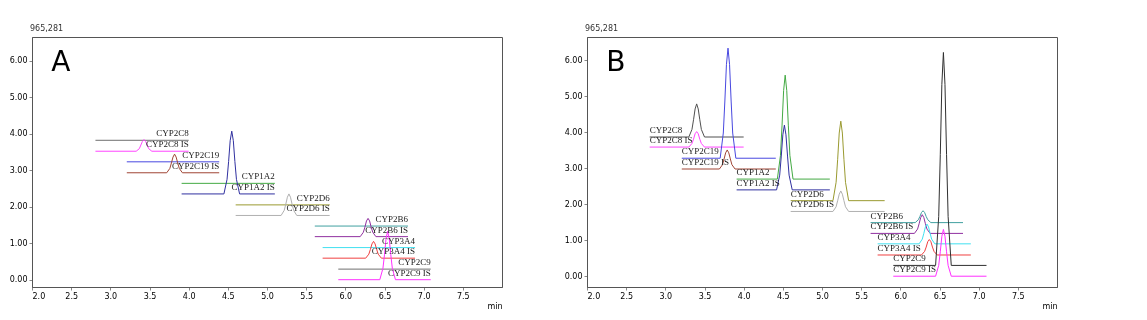  Describe the element at coordinates (899, 247) in the screenshot. I see `series-label: CYP3A4 IS` at that location.